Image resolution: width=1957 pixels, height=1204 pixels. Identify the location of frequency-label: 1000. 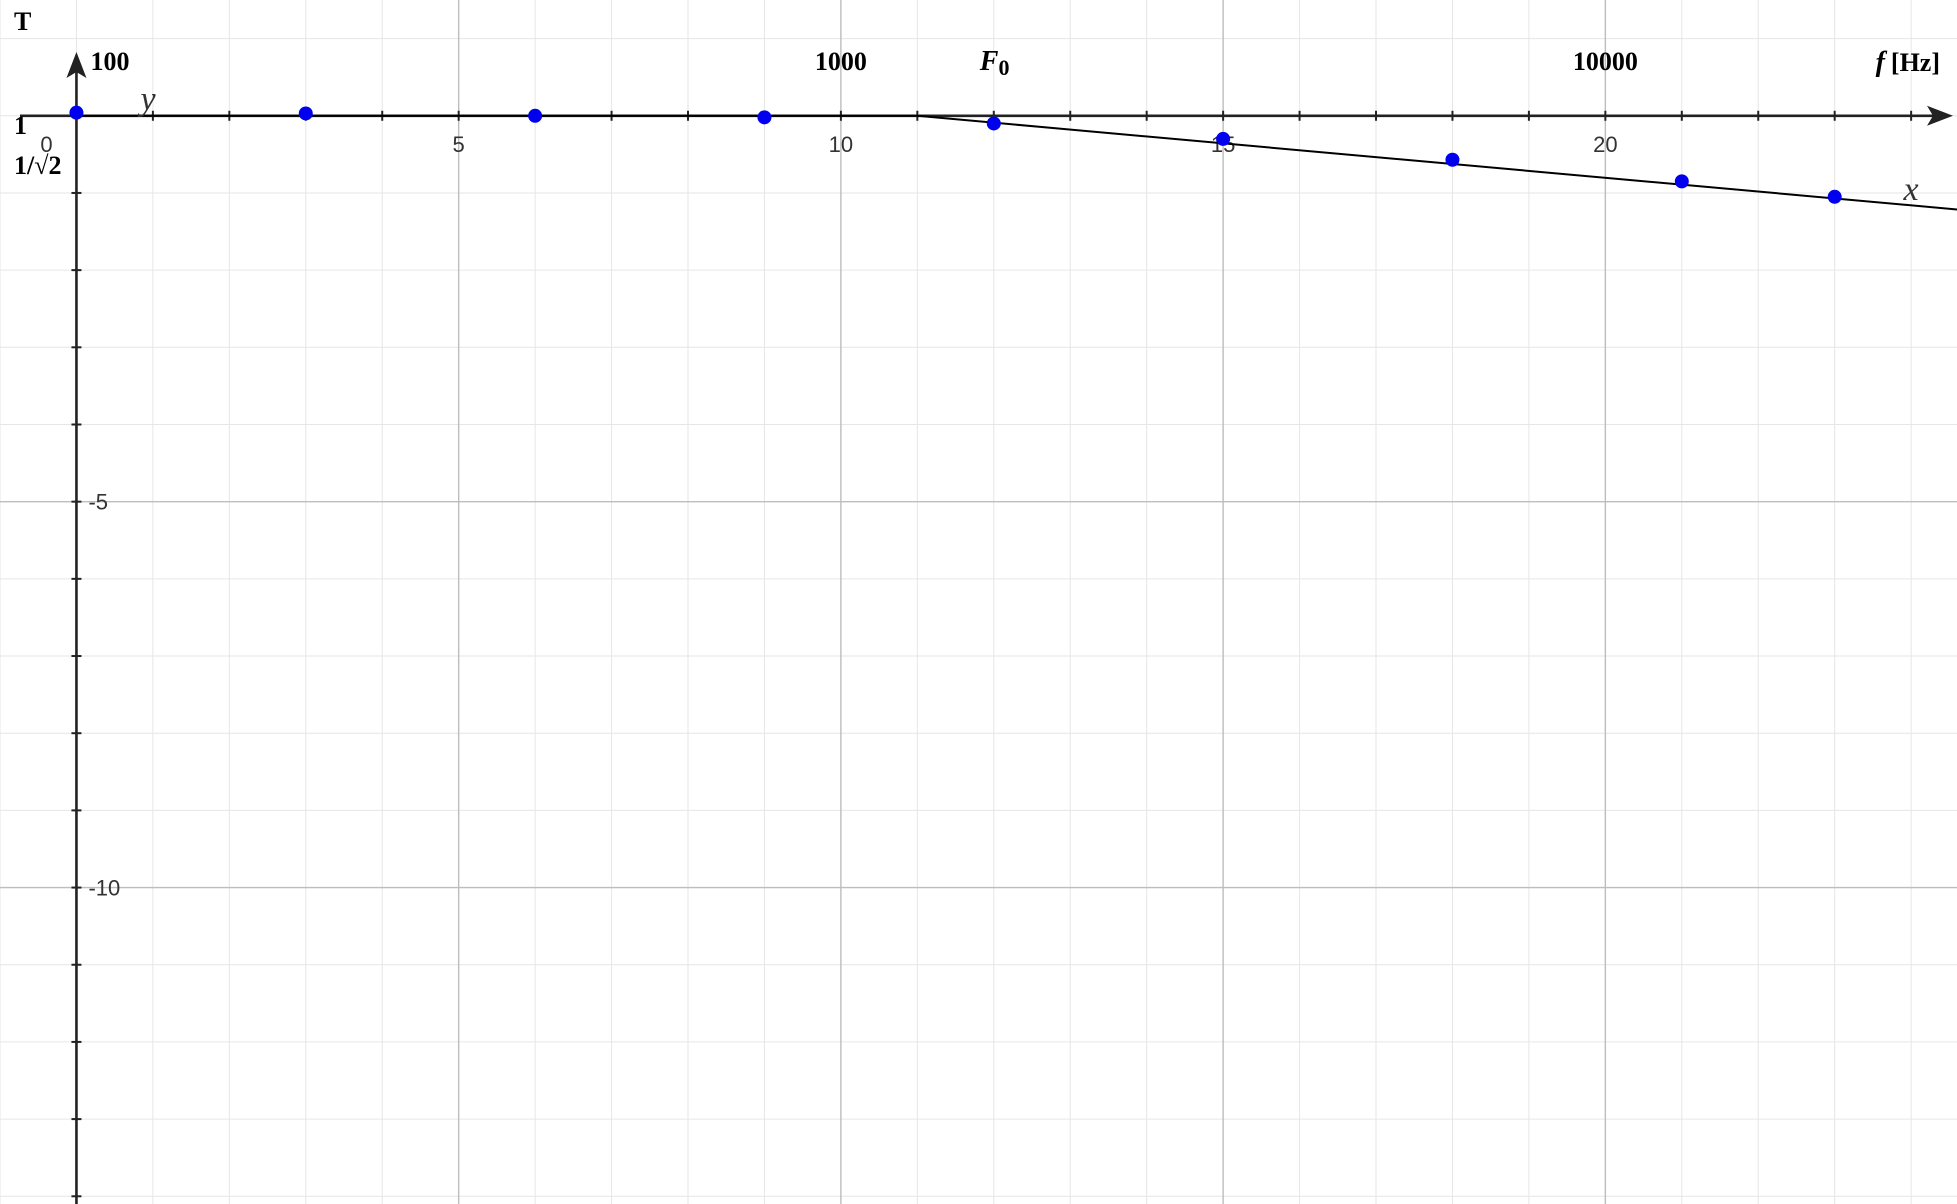
(841, 61).